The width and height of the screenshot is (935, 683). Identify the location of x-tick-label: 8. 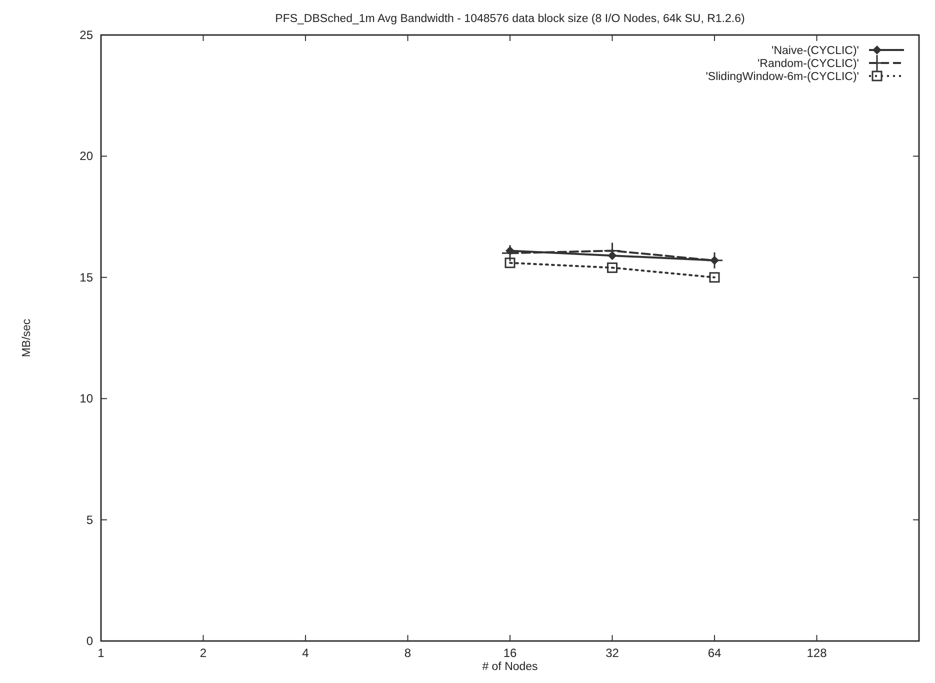
(408, 653).